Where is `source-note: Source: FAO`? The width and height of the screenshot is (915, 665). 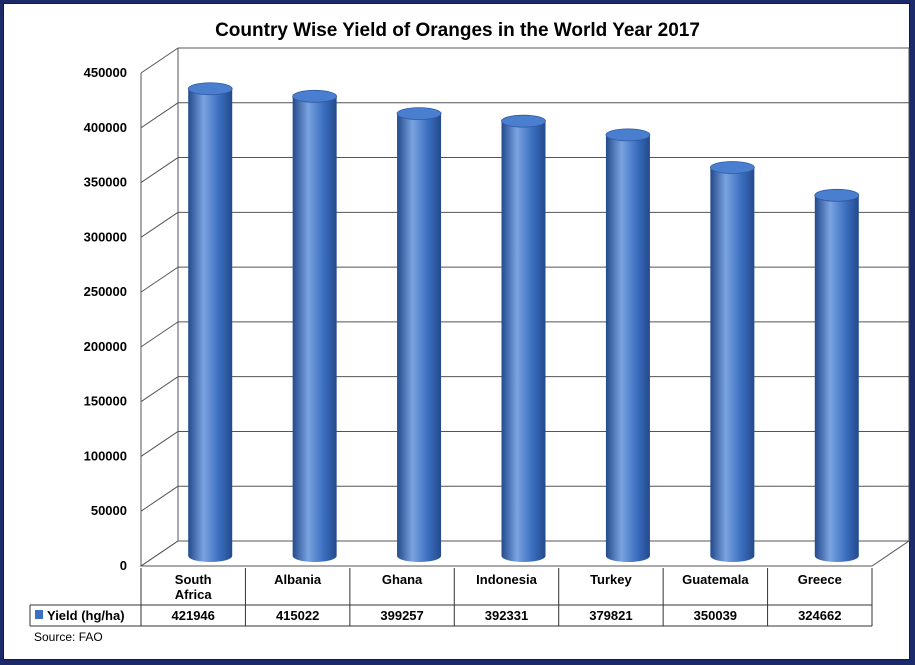
source-note: Source: FAO is located at coordinates (68, 637).